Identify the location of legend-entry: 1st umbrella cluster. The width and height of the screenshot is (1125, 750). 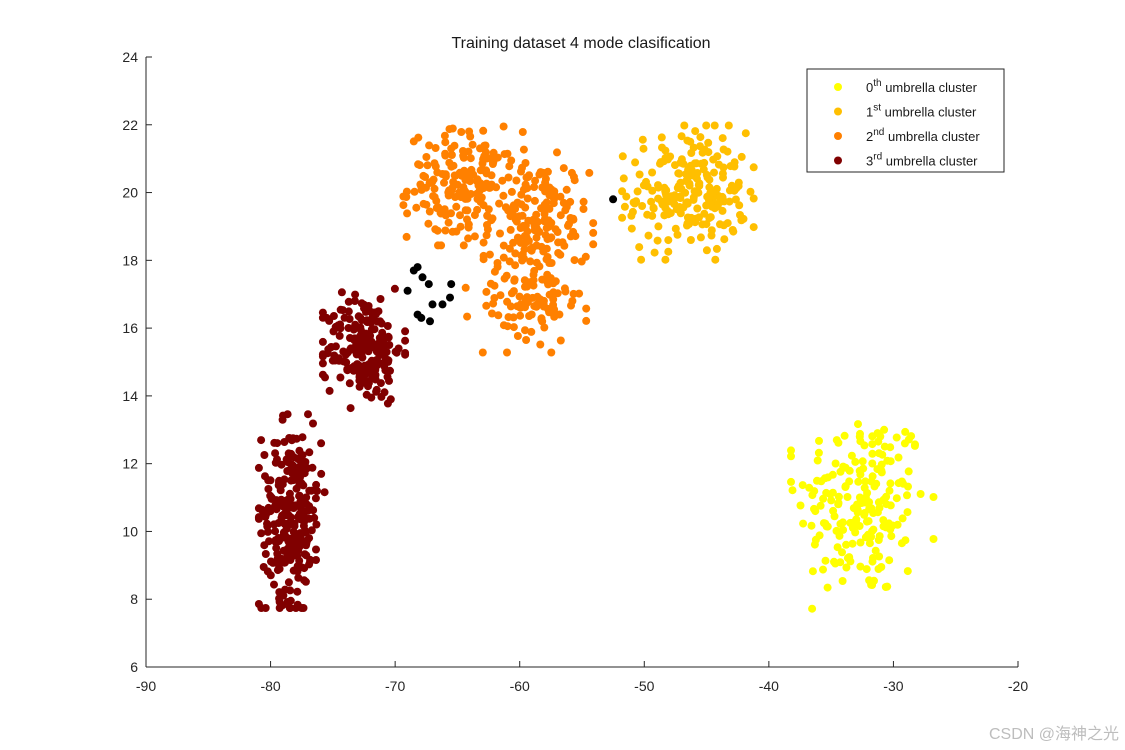
(921, 111).